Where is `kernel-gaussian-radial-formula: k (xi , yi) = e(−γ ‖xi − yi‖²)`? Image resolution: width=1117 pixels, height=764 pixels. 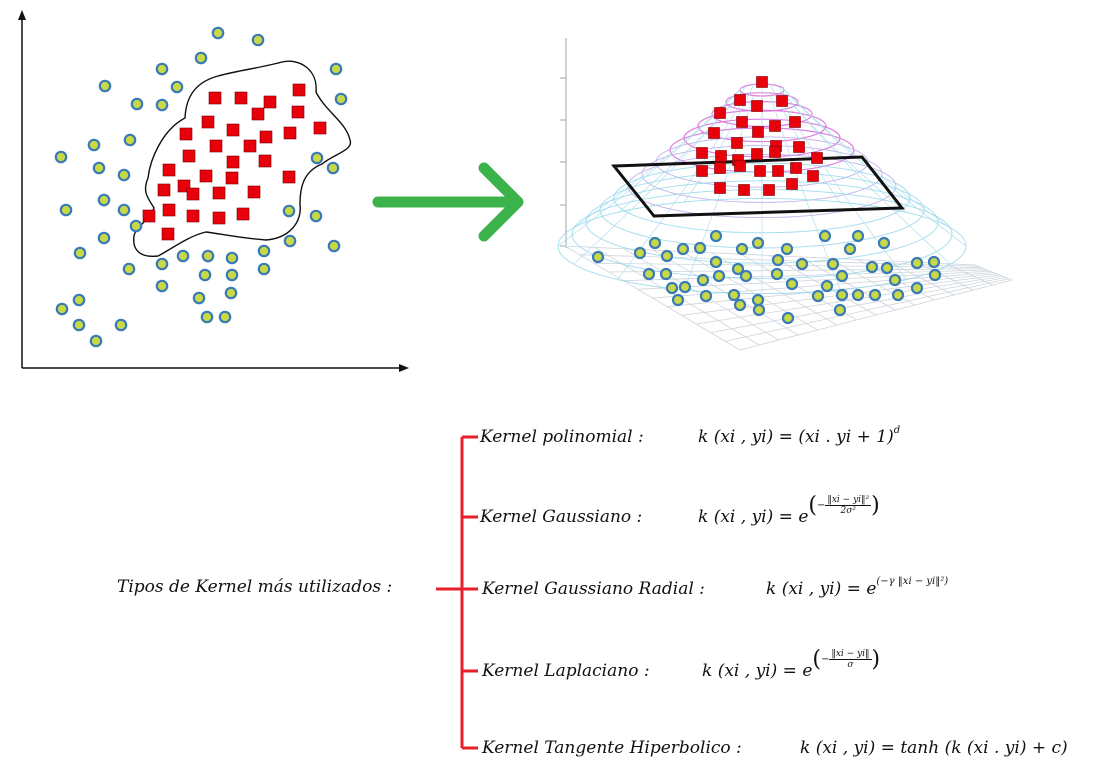
kernel-gaussian-radial-formula: k (xi , yi) = e(−γ ‖xi − yi‖²) is located at coordinates (857, 587).